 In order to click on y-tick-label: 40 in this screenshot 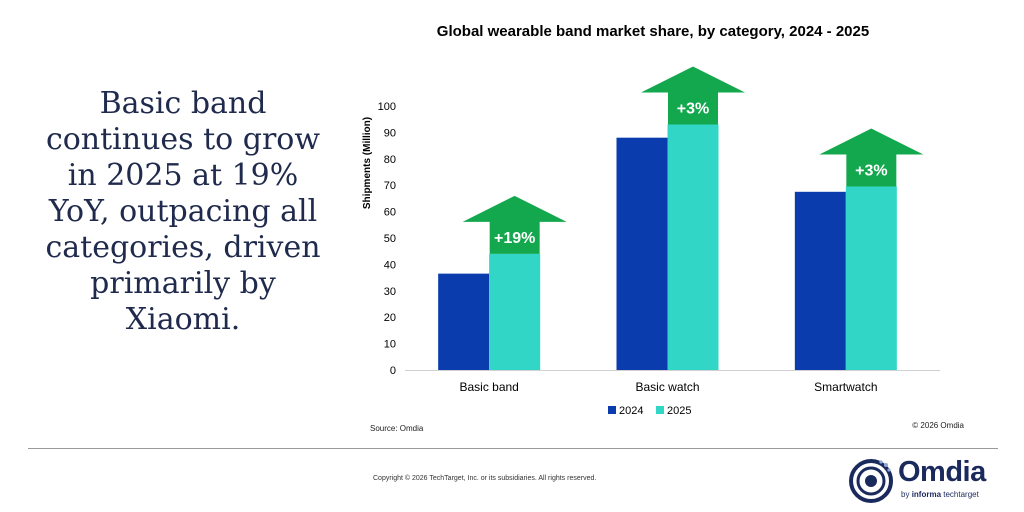, I will do `click(390, 265)`.